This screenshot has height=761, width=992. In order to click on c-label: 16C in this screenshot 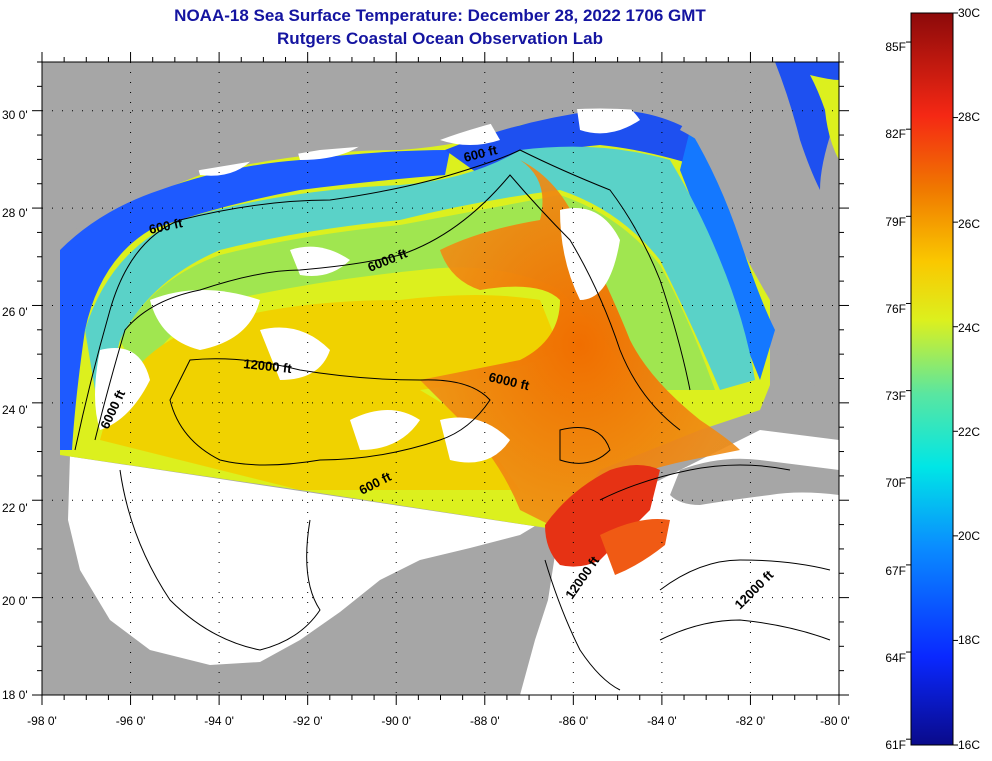, I will do `click(969, 745)`.